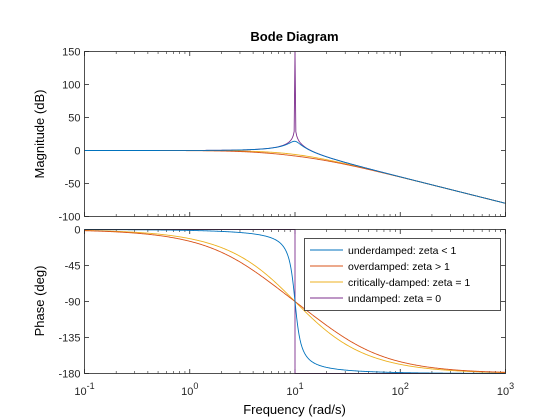  What do you see at coordinates (39, 134) in the screenshot?
I see `magnitude-ylabel: Magnitude (dB)` at bounding box center [39, 134].